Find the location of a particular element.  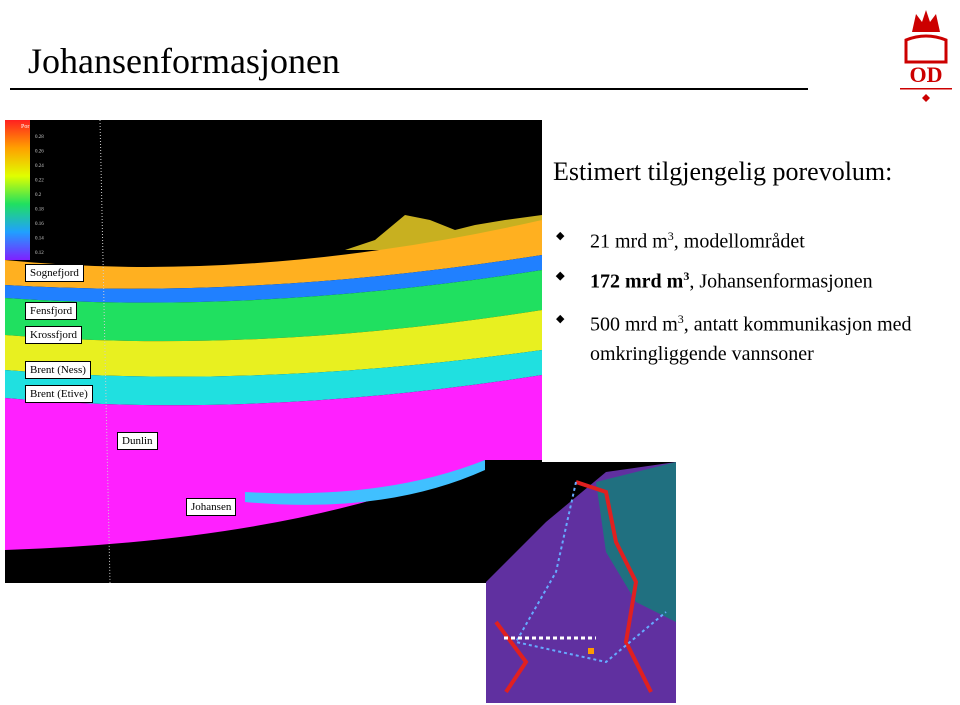

layer-krossfjord is located at coordinates (273, 343).